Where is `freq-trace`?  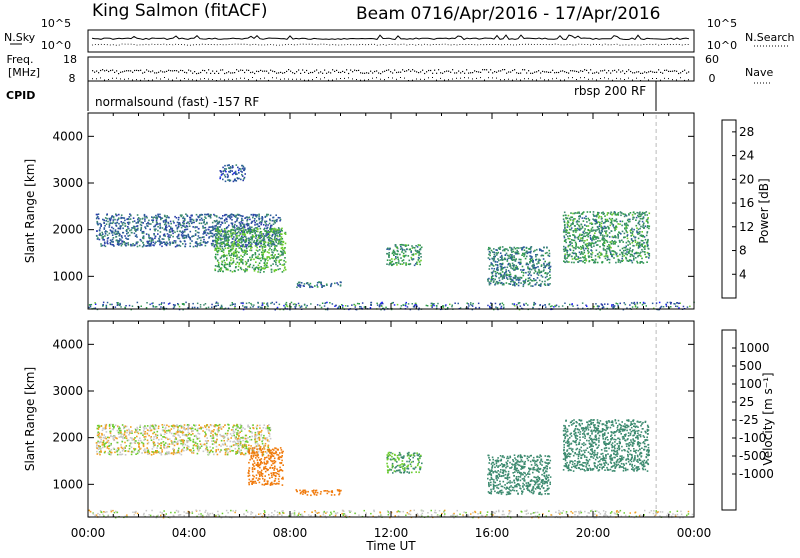
freq-trace is located at coordinates (390, 75).